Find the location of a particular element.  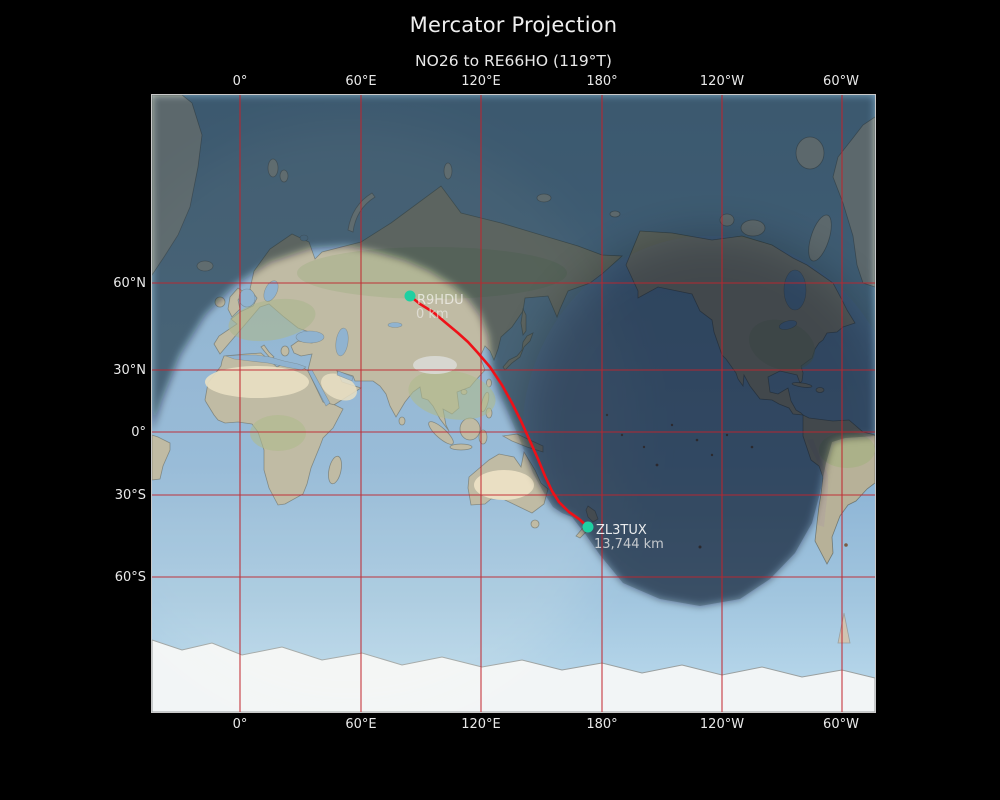

top-tick-120w: 120°W is located at coordinates (722, 81).